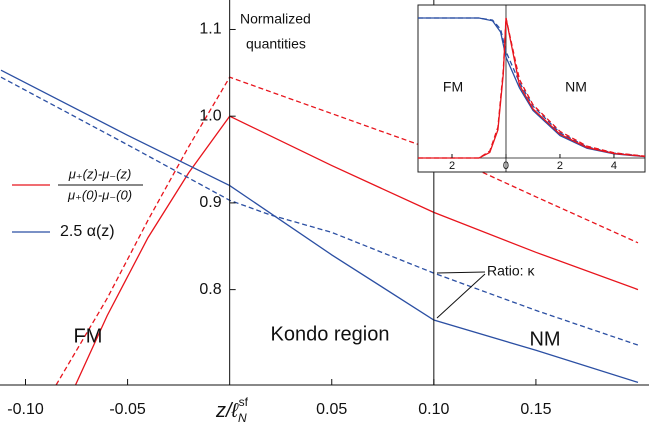 This screenshot has height=431, width=649. Describe the element at coordinates (25, 409) in the screenshot. I see `x-tick-label: -0.10` at that location.